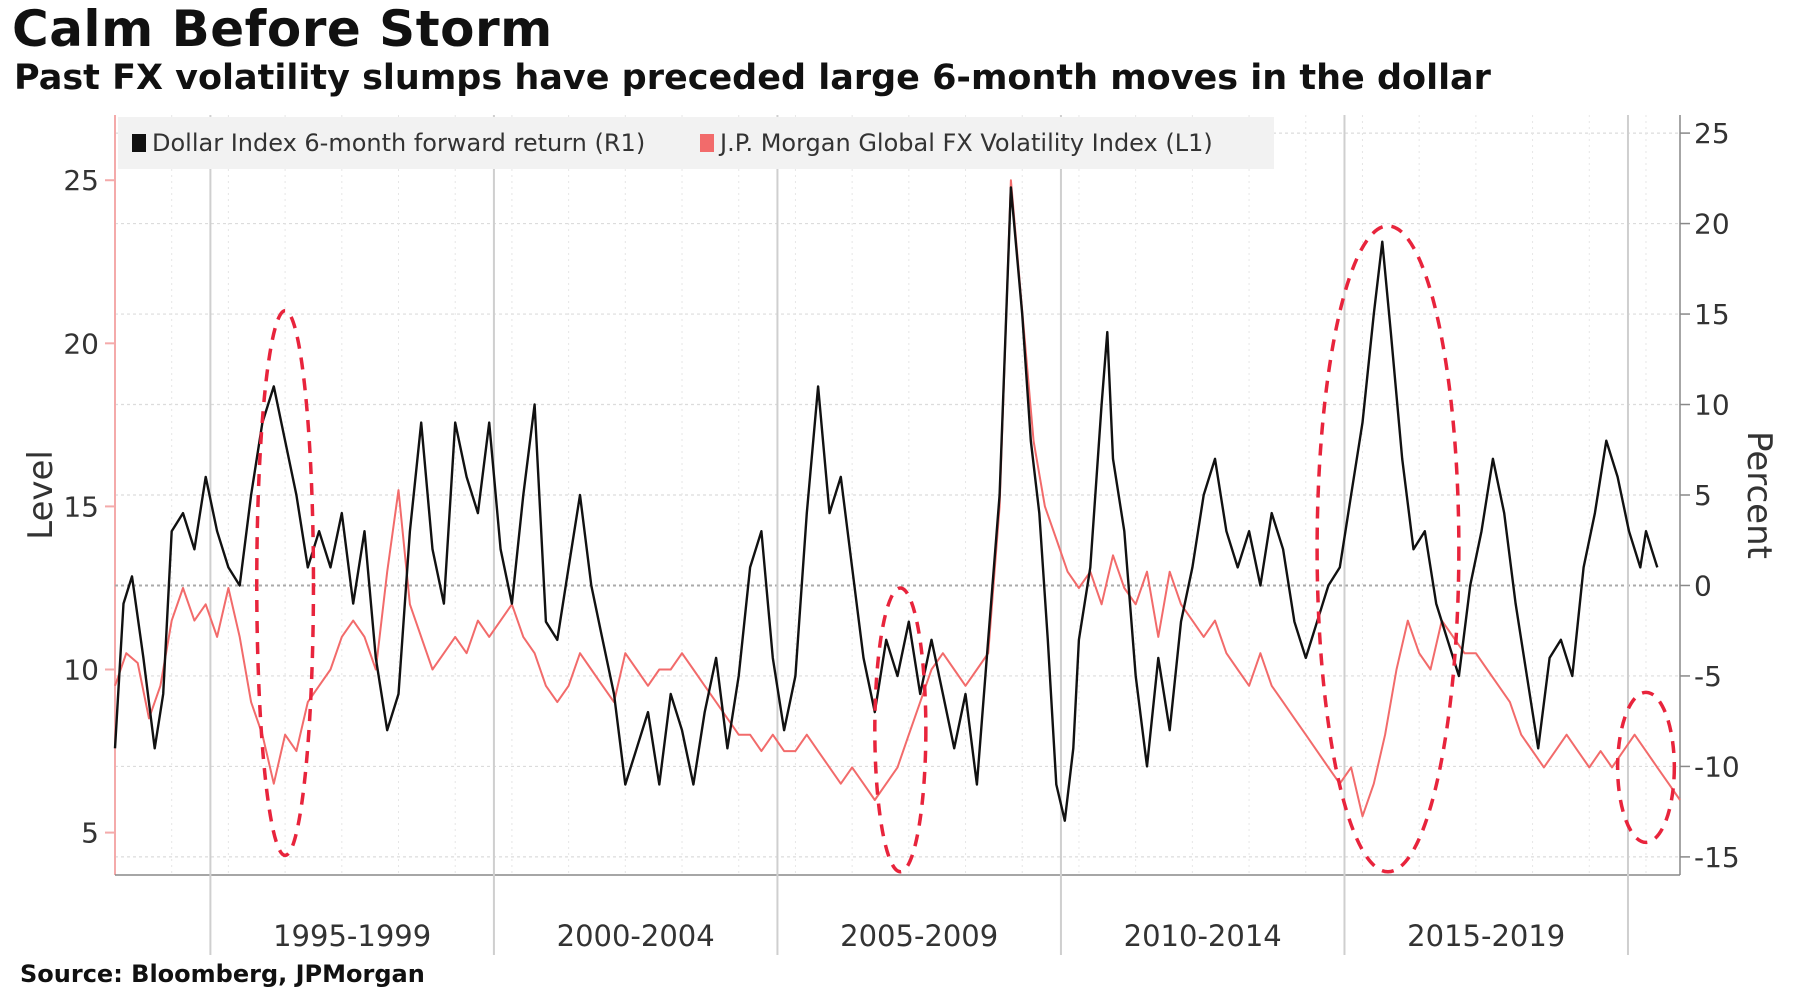  I want to click on left-tick-label: 25, so click(81, 180).